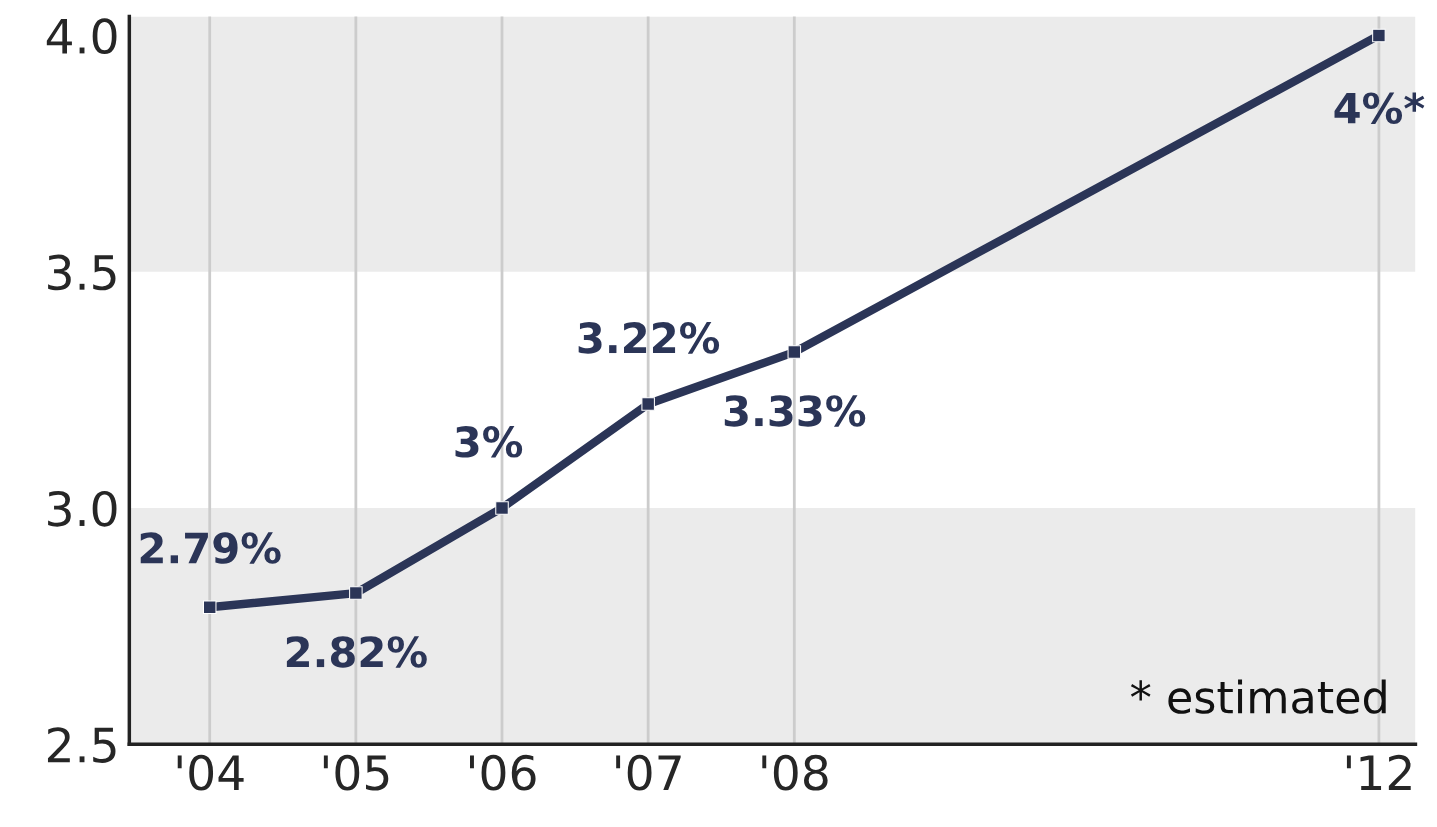 The image size is (1437, 827). What do you see at coordinates (795, 772) in the screenshot?
I see `x-tick-label: '08` at bounding box center [795, 772].